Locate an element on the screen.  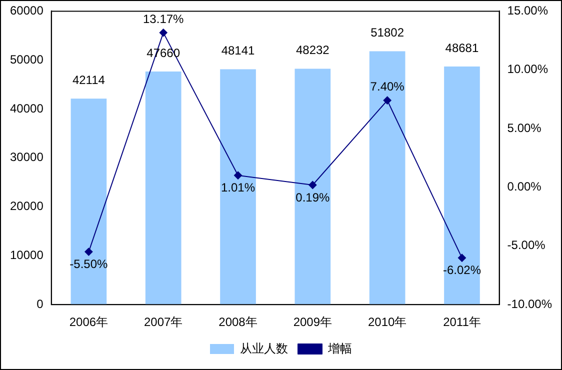
x-tick-label: 2009年 is located at coordinates (312, 322).